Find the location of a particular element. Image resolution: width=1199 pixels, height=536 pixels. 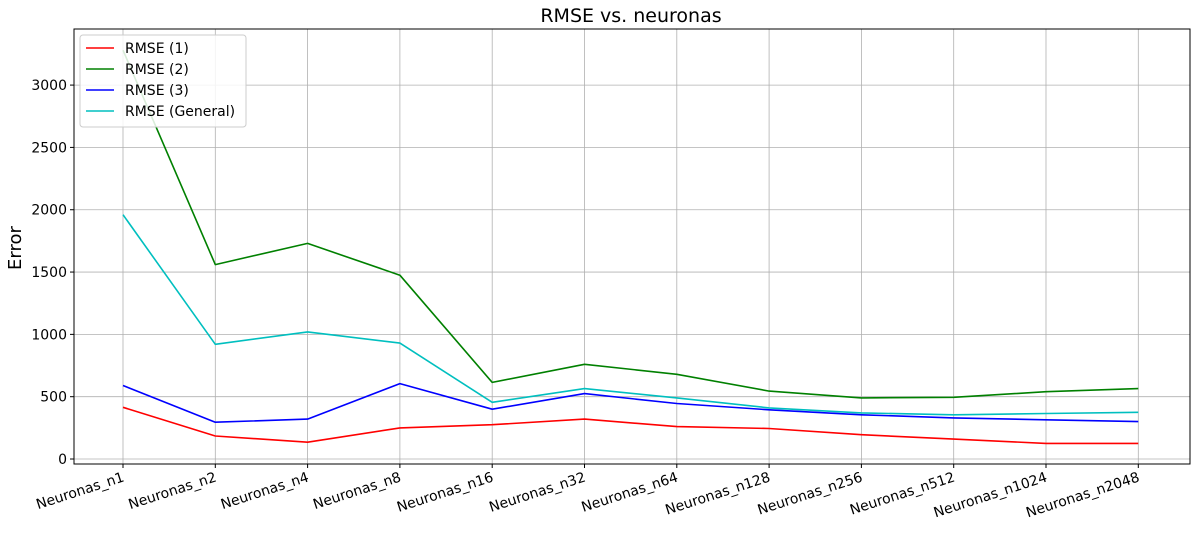

legend: RMSE (1) RMSE (2) RMSE (3) RMSE (General) is located at coordinates (163, 81).